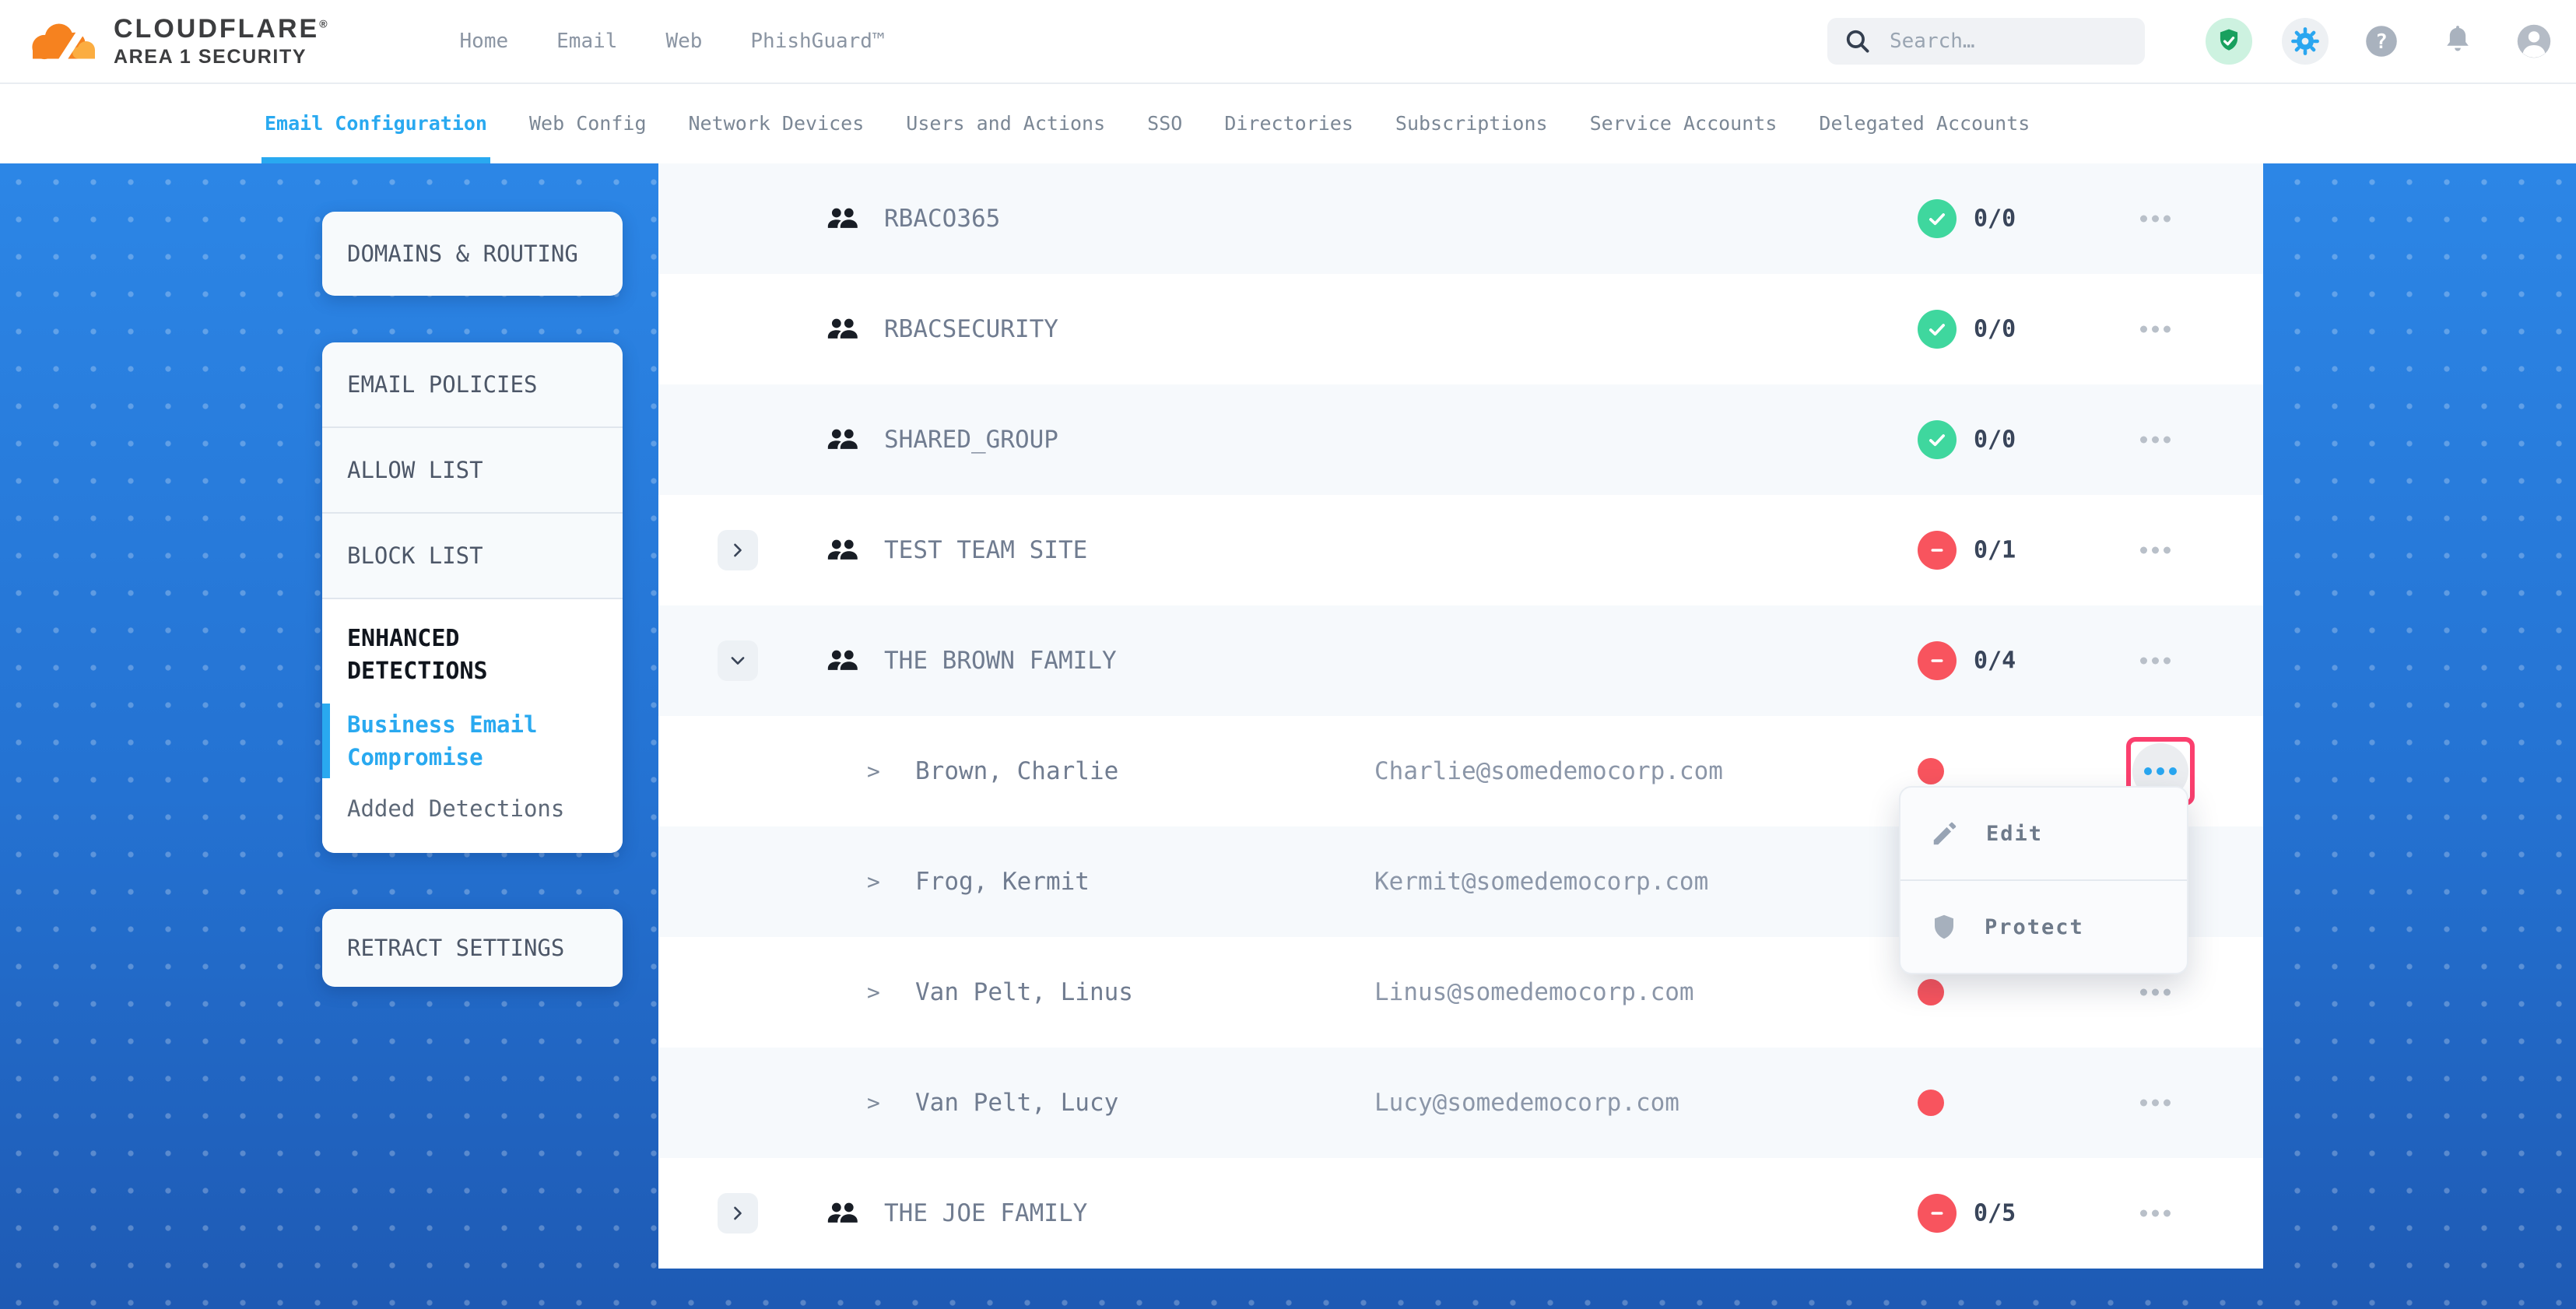 This screenshot has height=1309, width=2576. Describe the element at coordinates (1165, 123) in the screenshot. I see `tab-sso: SSO` at that location.